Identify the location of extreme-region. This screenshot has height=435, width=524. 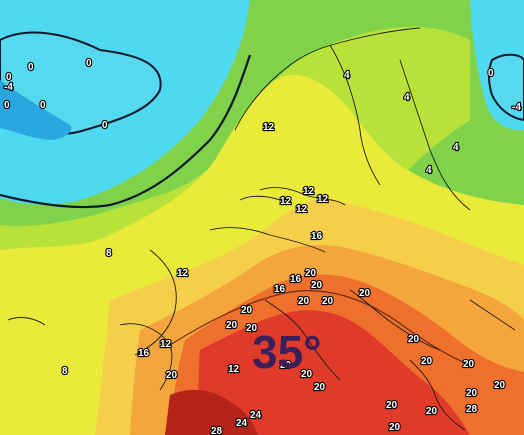
(334, 372).